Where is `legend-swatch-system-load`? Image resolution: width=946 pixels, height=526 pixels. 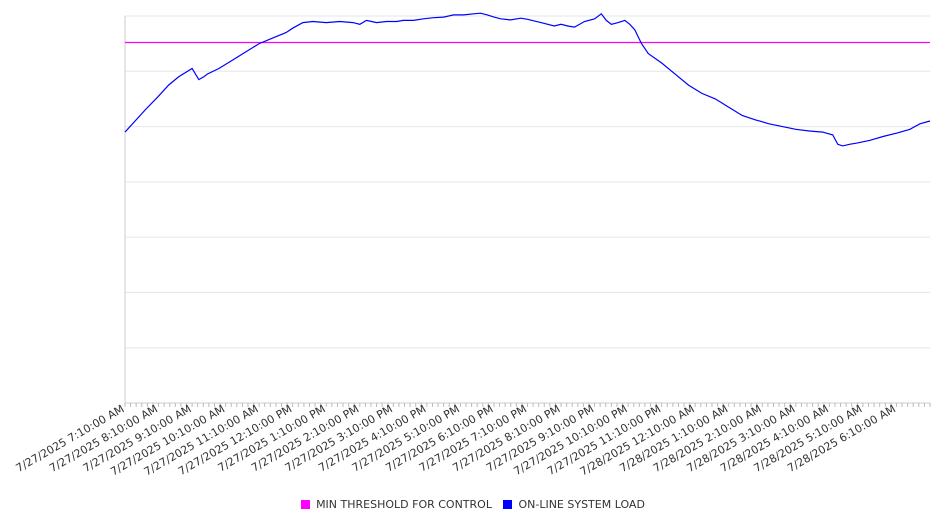
legend-swatch-system-load is located at coordinates (508, 504).